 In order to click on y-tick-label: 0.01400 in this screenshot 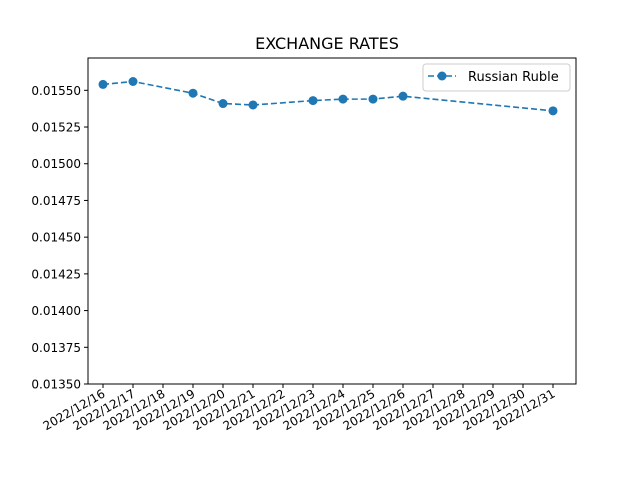, I will do `click(56, 311)`.